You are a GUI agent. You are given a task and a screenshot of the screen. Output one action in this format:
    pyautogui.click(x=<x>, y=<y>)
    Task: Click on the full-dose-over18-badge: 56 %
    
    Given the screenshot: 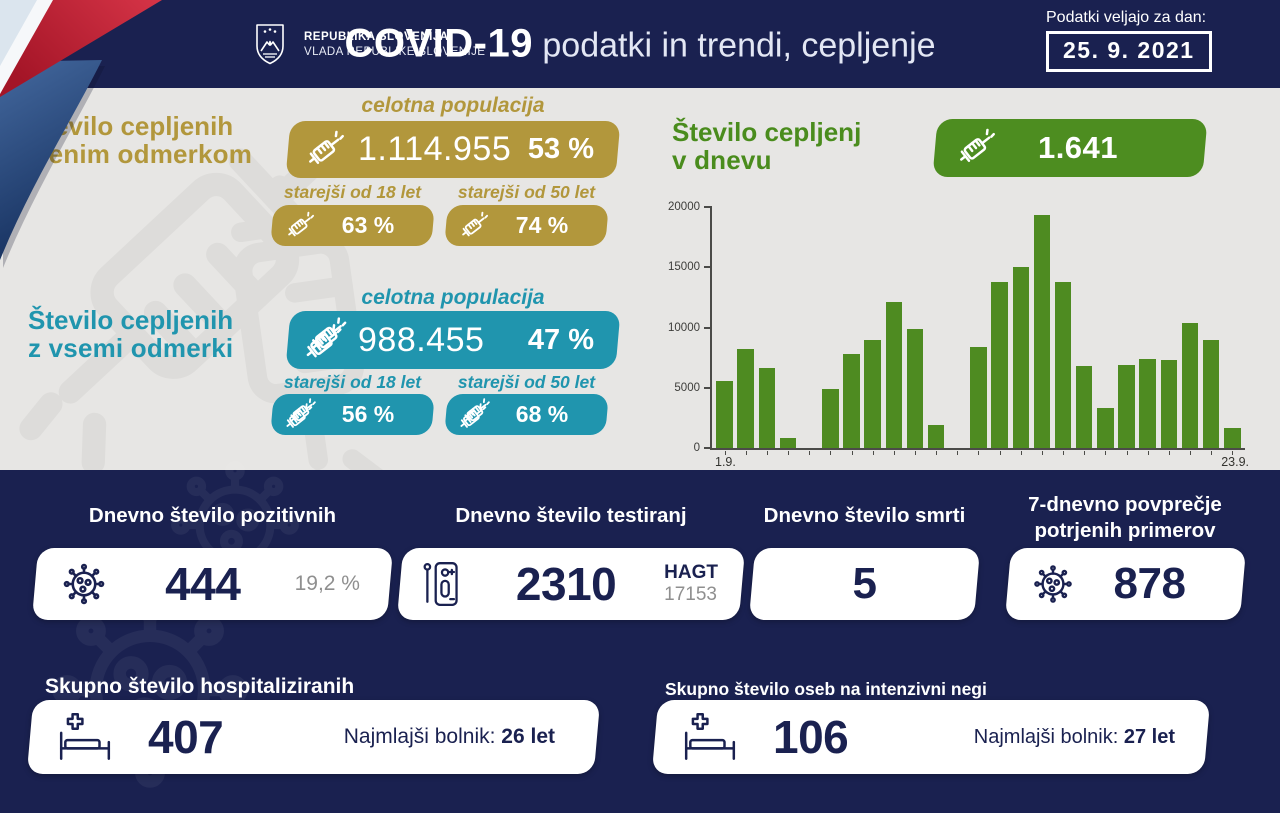 What is the action you would take?
    pyautogui.click(x=352, y=414)
    